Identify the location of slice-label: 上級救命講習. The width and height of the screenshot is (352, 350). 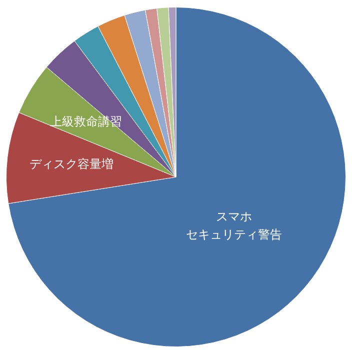
(86, 121).